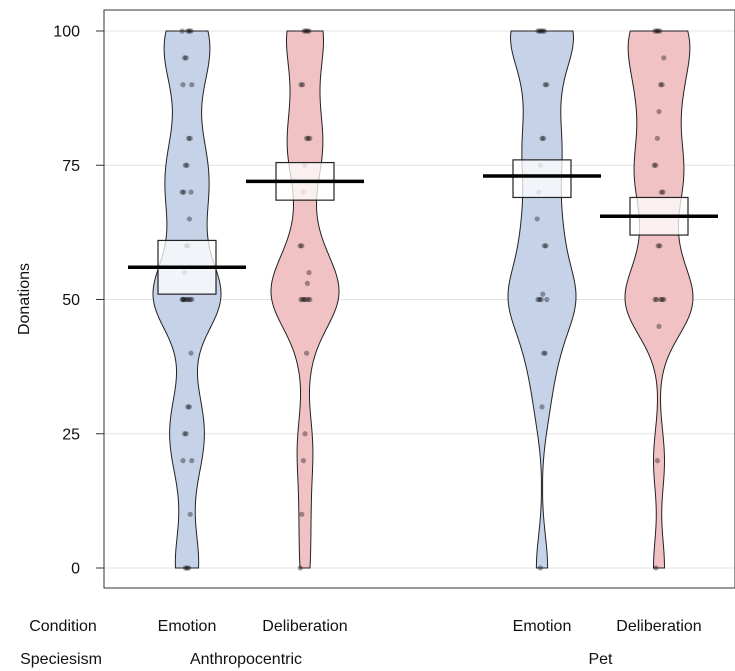 The image size is (735, 671). What do you see at coordinates (542, 626) in the screenshot?
I see `condition-label: Emotion` at bounding box center [542, 626].